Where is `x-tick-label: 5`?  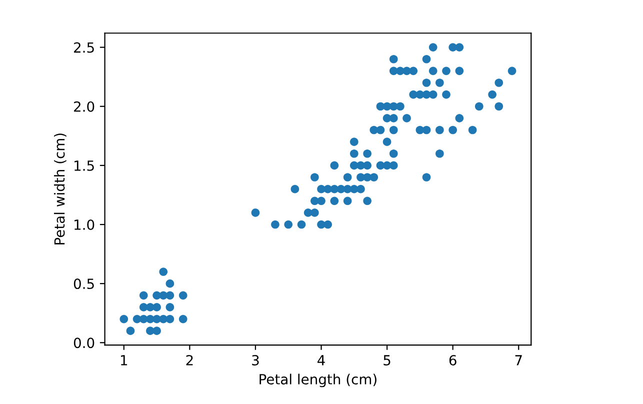 x-tick-label: 5 is located at coordinates (387, 360).